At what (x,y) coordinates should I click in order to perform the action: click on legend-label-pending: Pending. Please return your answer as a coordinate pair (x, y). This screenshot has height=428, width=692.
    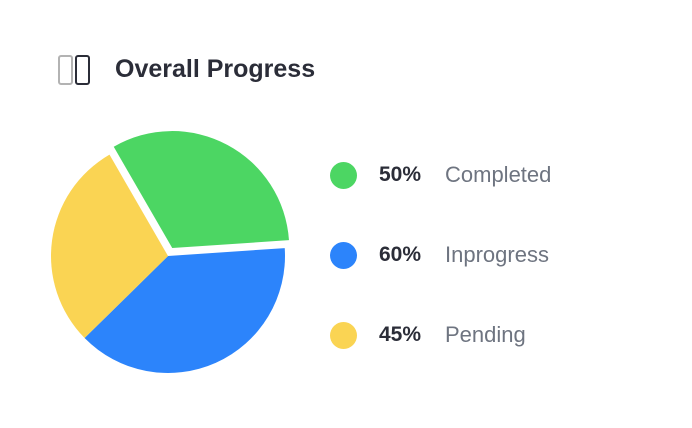
    Looking at the image, I should click on (485, 334).